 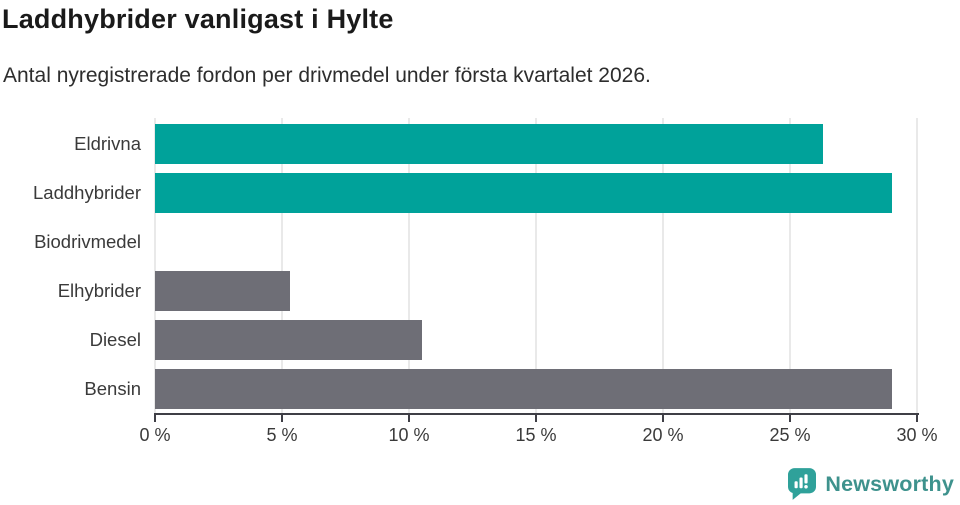 I want to click on bar-elhybrider, so click(x=222, y=291).